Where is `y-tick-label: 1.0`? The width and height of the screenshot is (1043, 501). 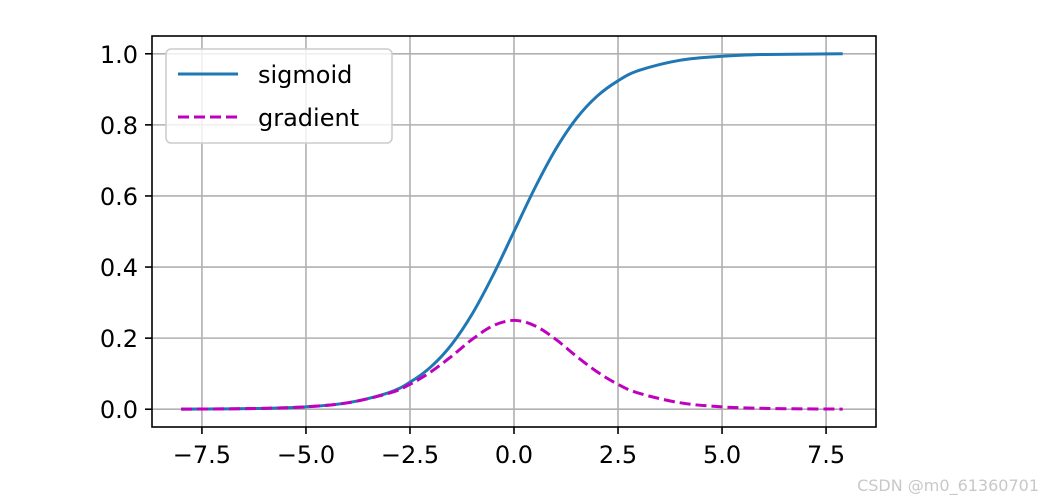 y-tick-label: 1.0 is located at coordinates (119, 55).